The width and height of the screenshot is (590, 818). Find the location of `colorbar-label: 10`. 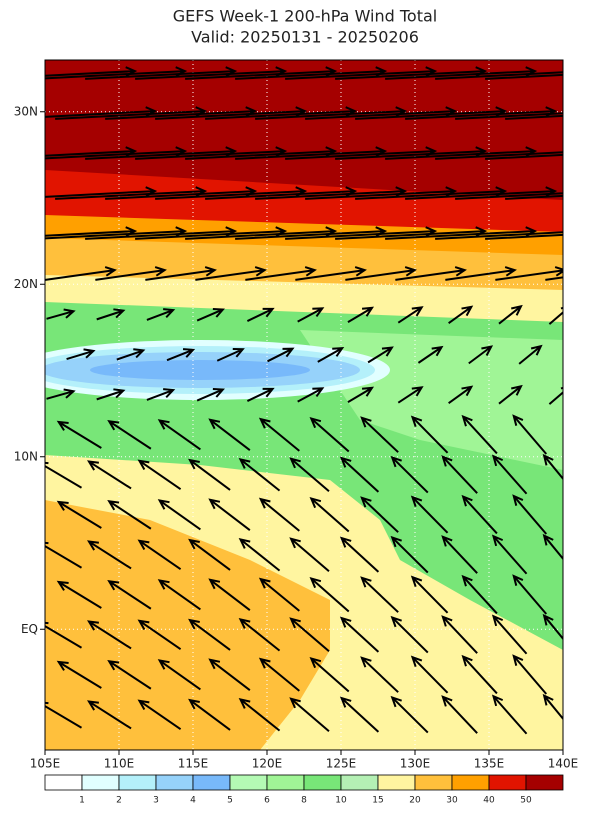

colorbar-label: 10 is located at coordinates (341, 801).